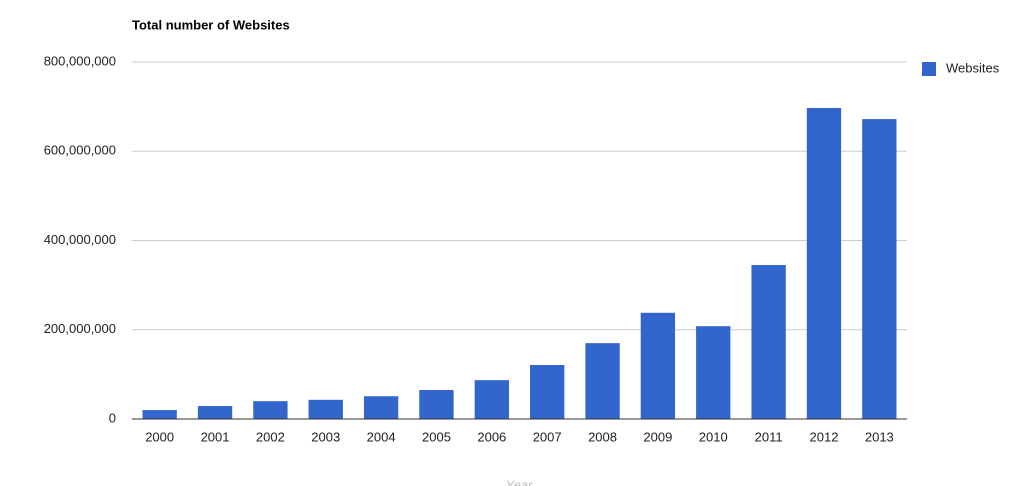 This screenshot has width=1024, height=486. What do you see at coordinates (929, 69) in the screenshot?
I see `legend-swatch` at bounding box center [929, 69].